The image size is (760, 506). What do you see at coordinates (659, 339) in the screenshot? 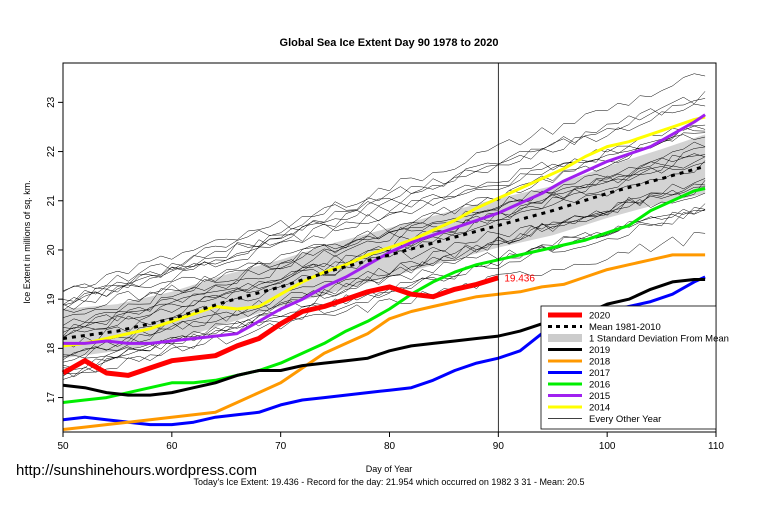
I see `legend-label: 1 Standard Deviation From Mean` at bounding box center [659, 339].